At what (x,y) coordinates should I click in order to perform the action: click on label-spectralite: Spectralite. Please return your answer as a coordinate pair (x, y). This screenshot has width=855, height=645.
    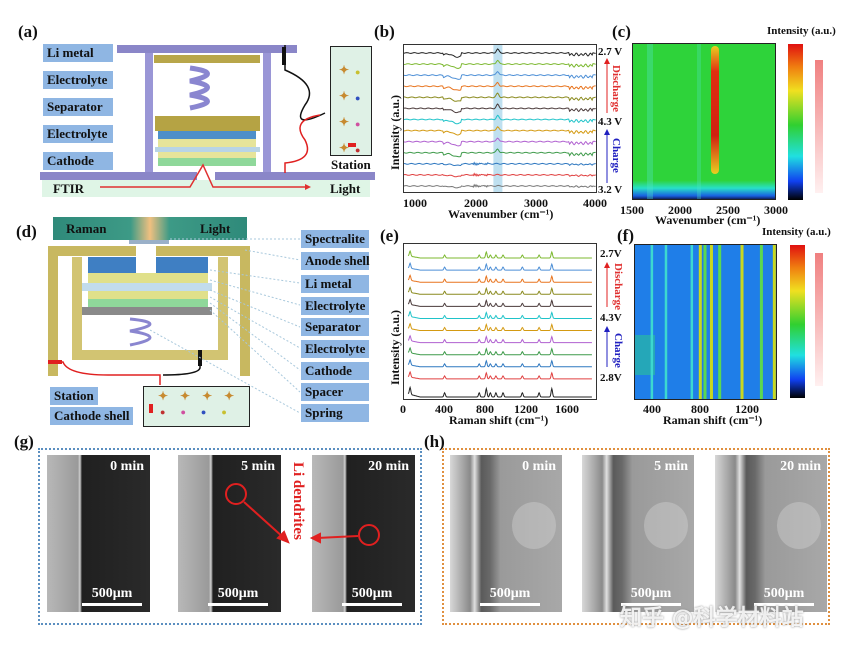
    Looking at the image, I should click on (335, 239).